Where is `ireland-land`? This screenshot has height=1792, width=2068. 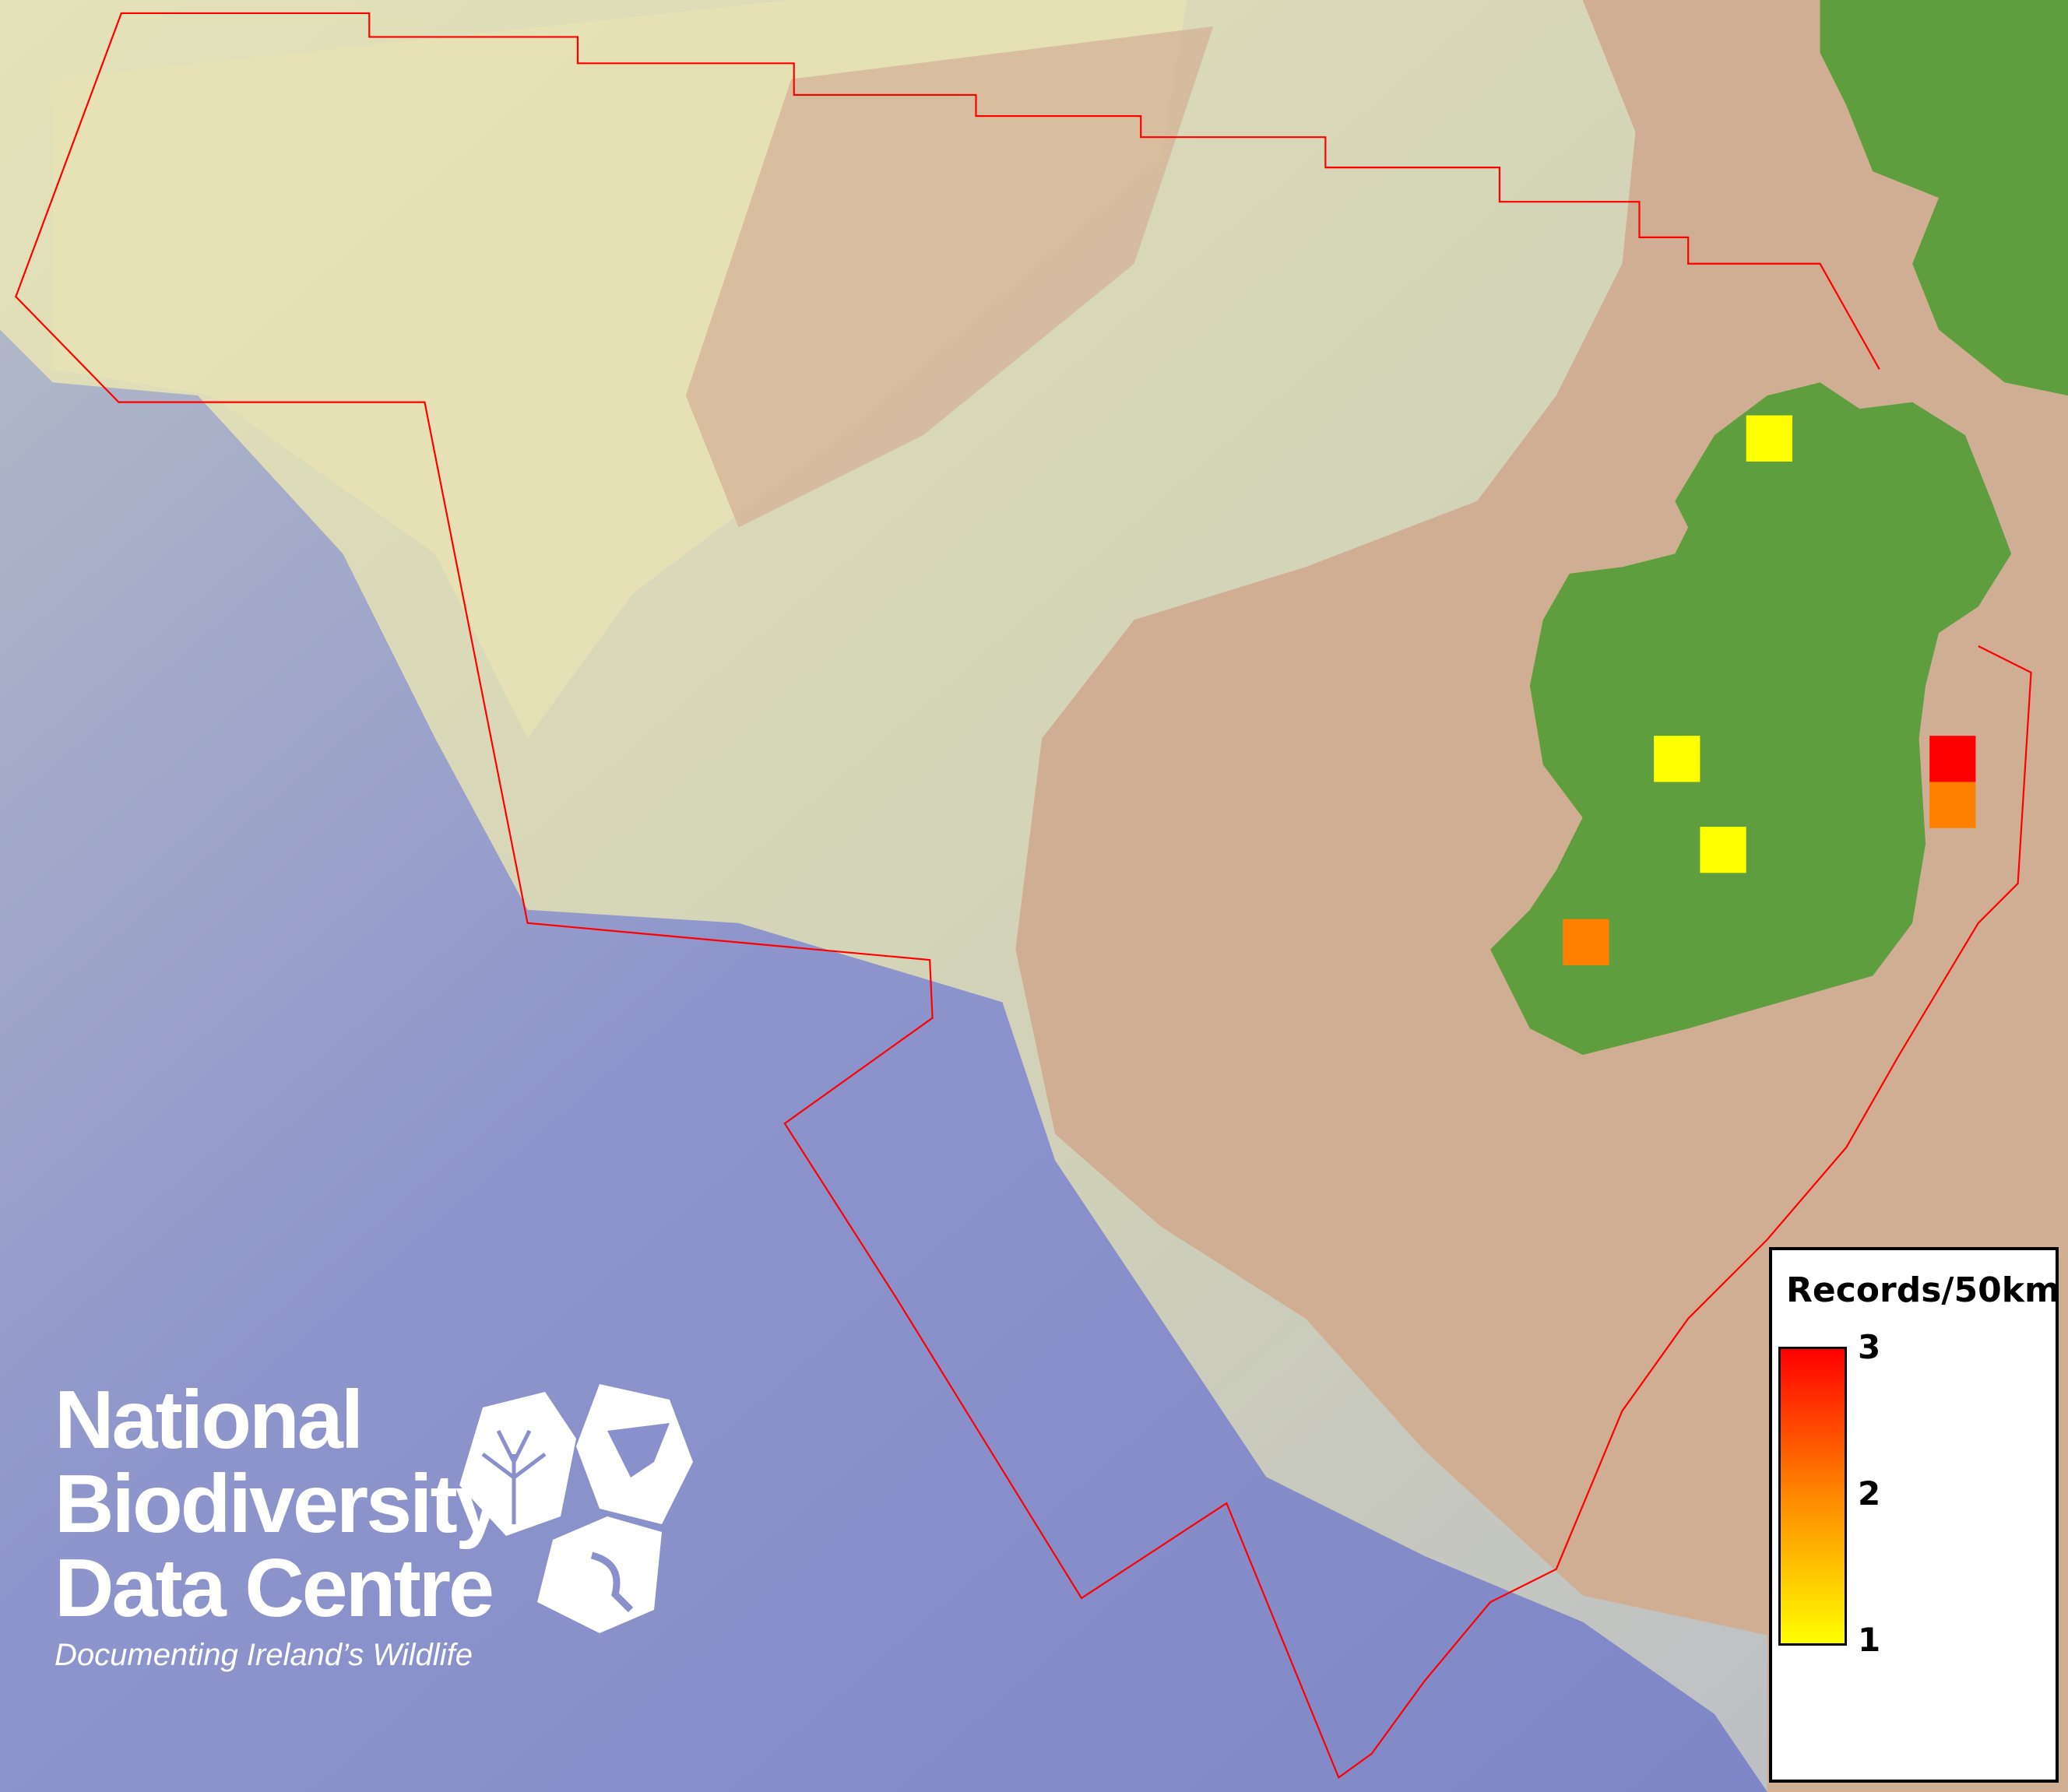
ireland-land is located at coordinates (1751, 719).